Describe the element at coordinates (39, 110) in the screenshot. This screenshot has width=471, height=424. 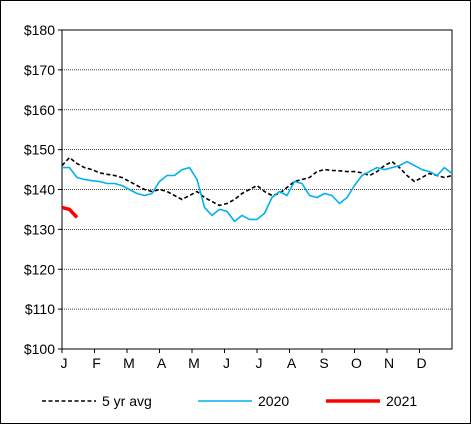
I see `y-tick-label: $160` at that location.